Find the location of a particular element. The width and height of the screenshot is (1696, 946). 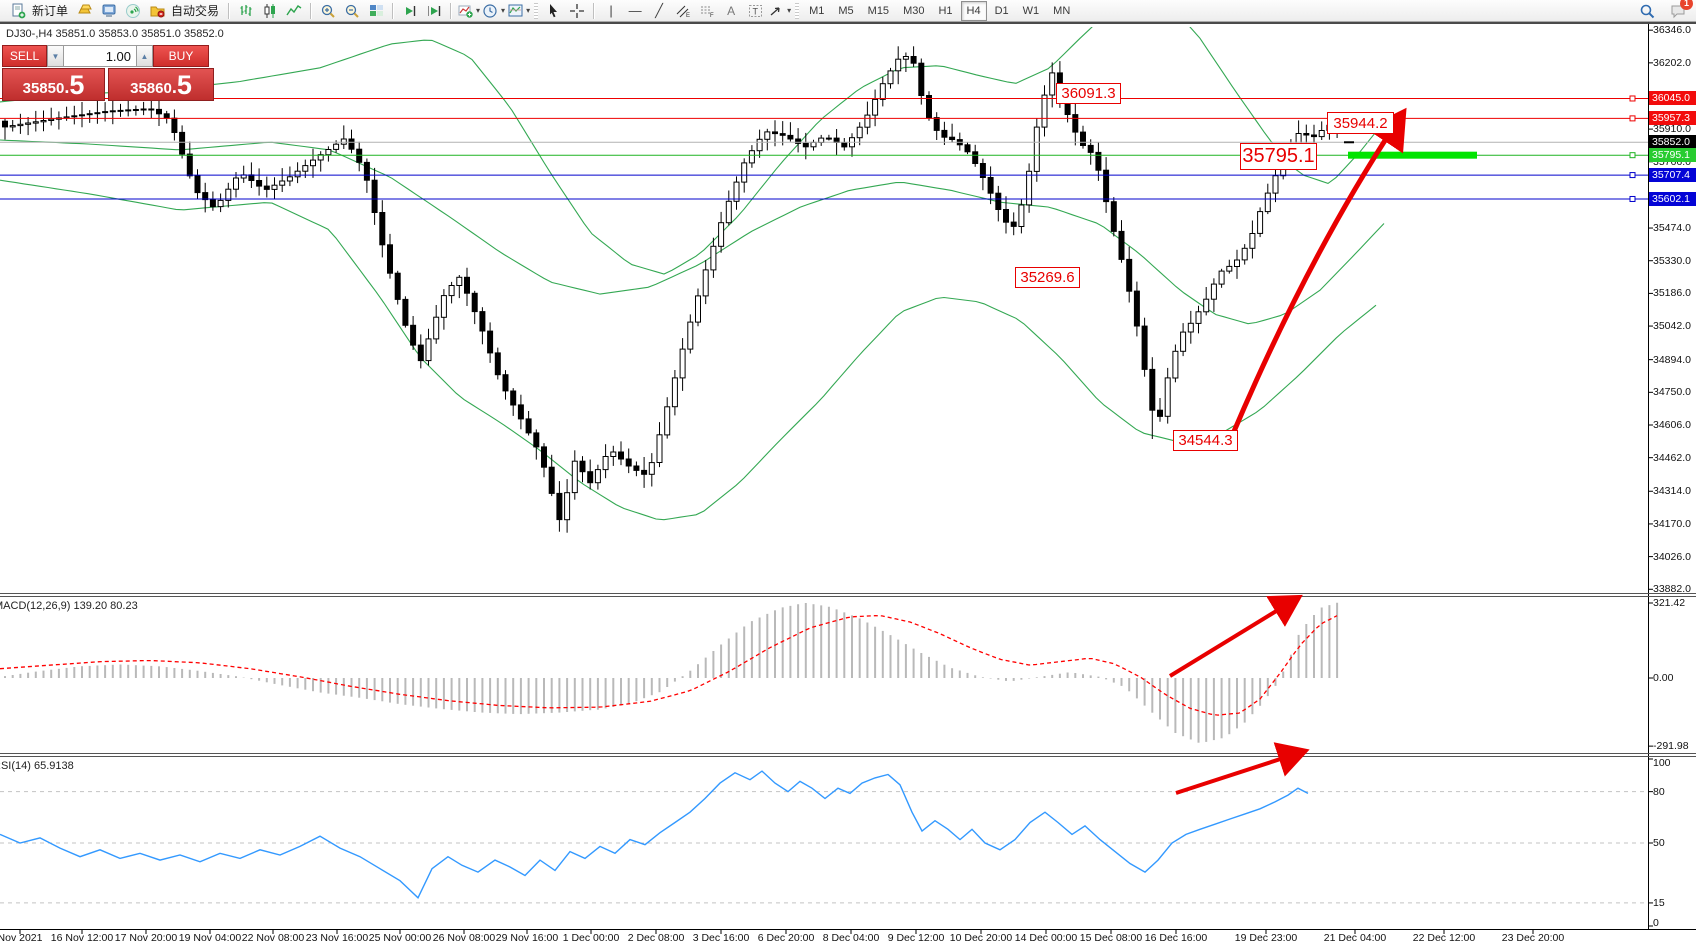

line-chart-mode-button is located at coordinates (294, 11).